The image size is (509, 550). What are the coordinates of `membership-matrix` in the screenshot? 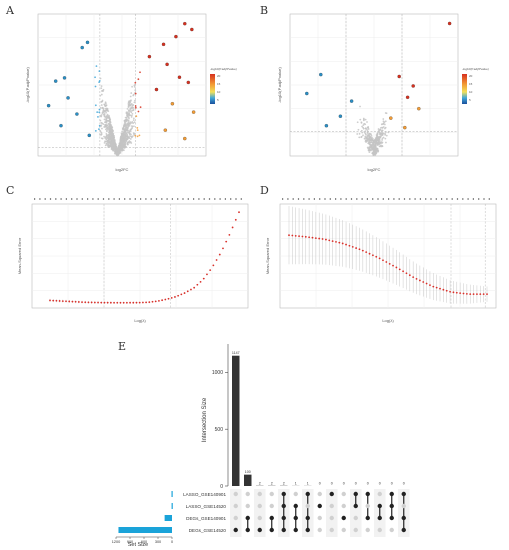 It's located at (320, 513).